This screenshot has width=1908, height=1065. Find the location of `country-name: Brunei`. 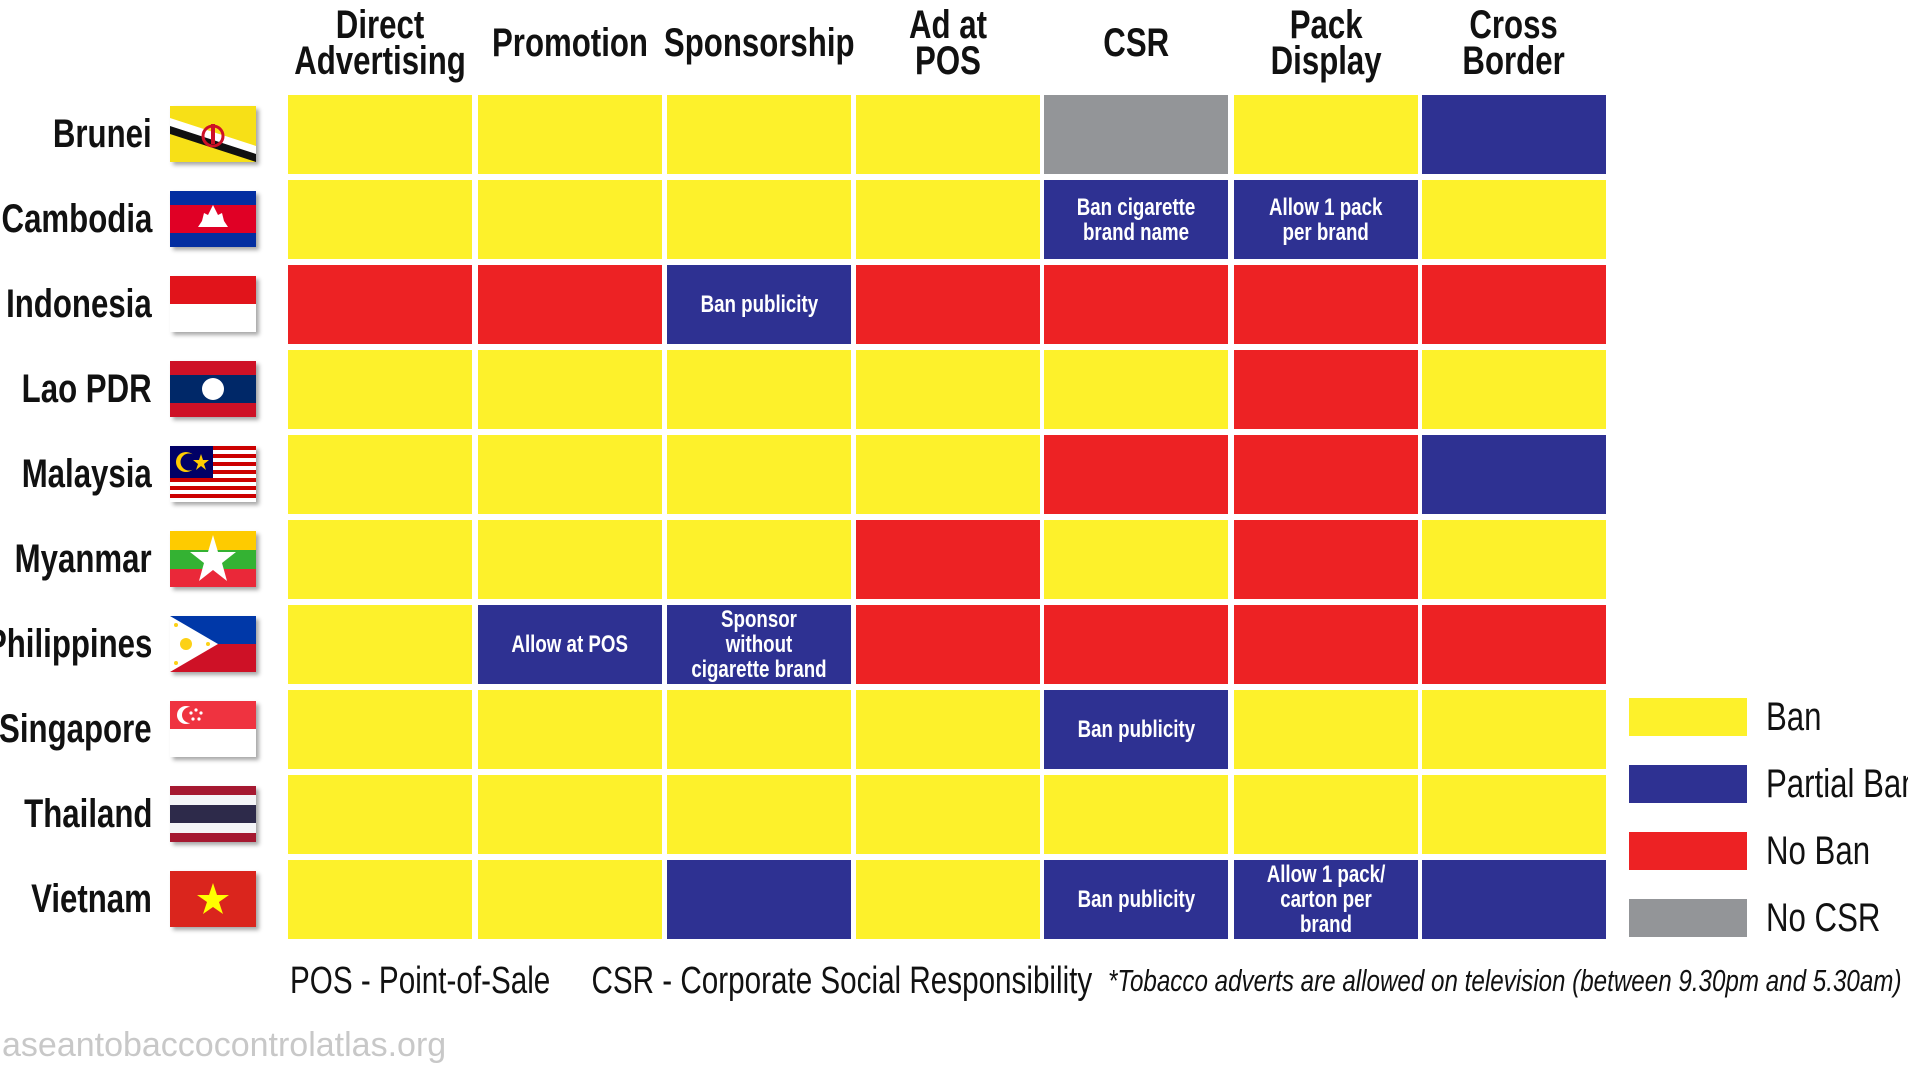

country-name: Brunei is located at coordinates (102, 134).